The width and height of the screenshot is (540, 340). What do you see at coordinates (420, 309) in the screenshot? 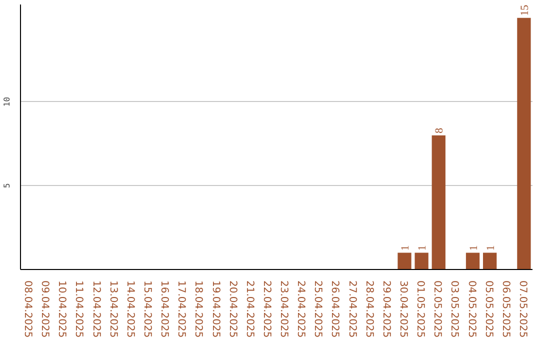
I see `x-tick-label: 01.05.2025` at bounding box center [420, 309].